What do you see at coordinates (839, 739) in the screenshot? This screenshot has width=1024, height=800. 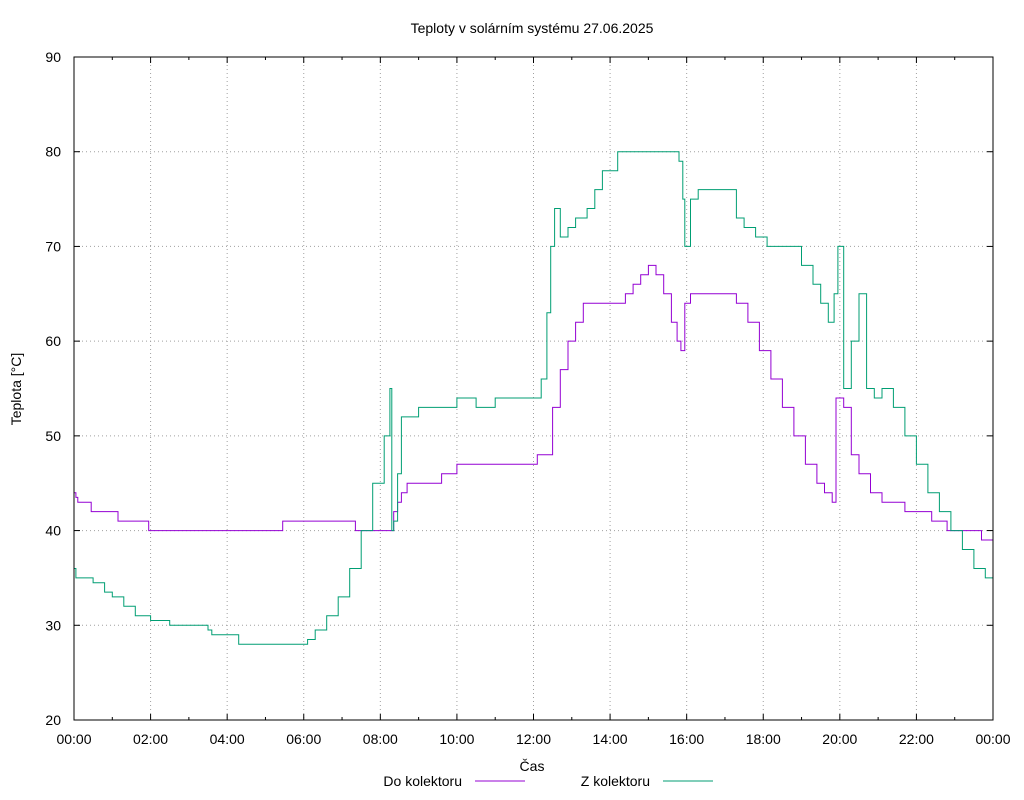 I see `x-tick-label: 20:00` at bounding box center [839, 739].